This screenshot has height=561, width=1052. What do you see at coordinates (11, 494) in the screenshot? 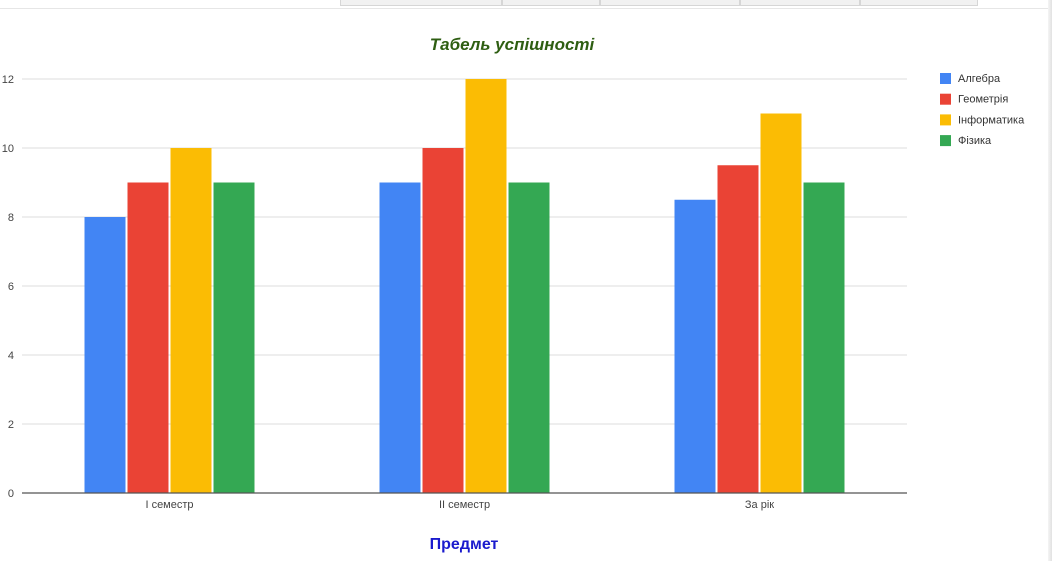
I see `y-tick-label: 0` at bounding box center [11, 494].